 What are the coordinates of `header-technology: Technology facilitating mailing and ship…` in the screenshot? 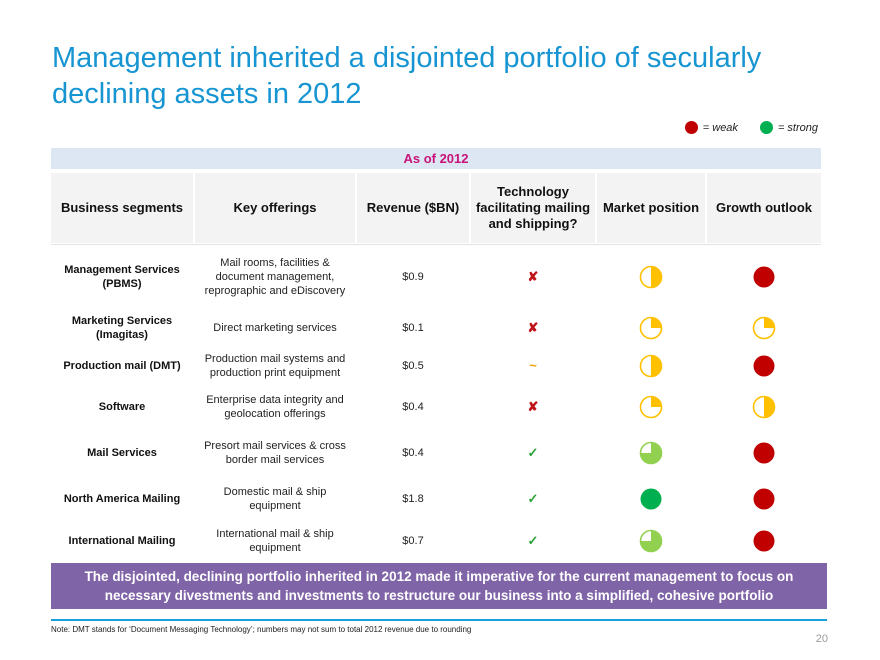 It's located at (533, 207).